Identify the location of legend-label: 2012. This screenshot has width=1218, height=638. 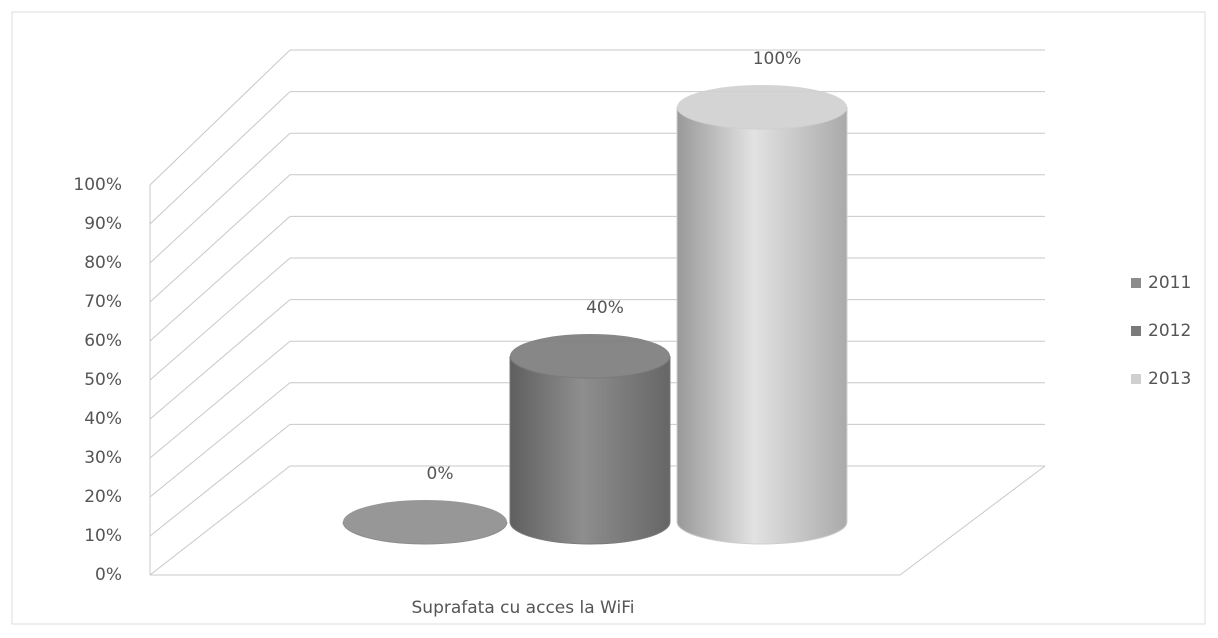
(1169, 331).